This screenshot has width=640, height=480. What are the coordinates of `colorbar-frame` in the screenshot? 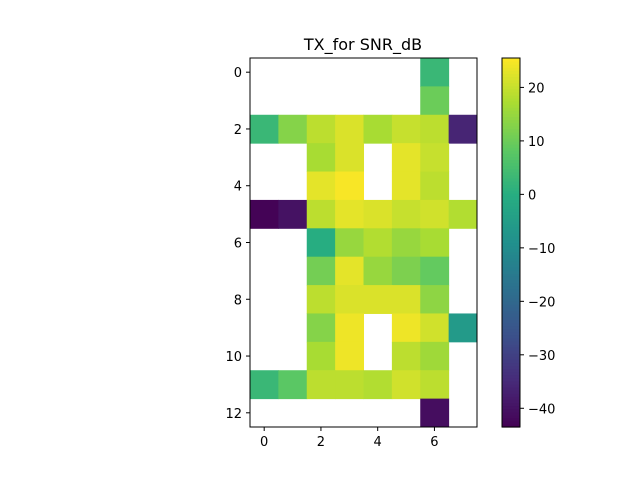 It's located at (511, 242).